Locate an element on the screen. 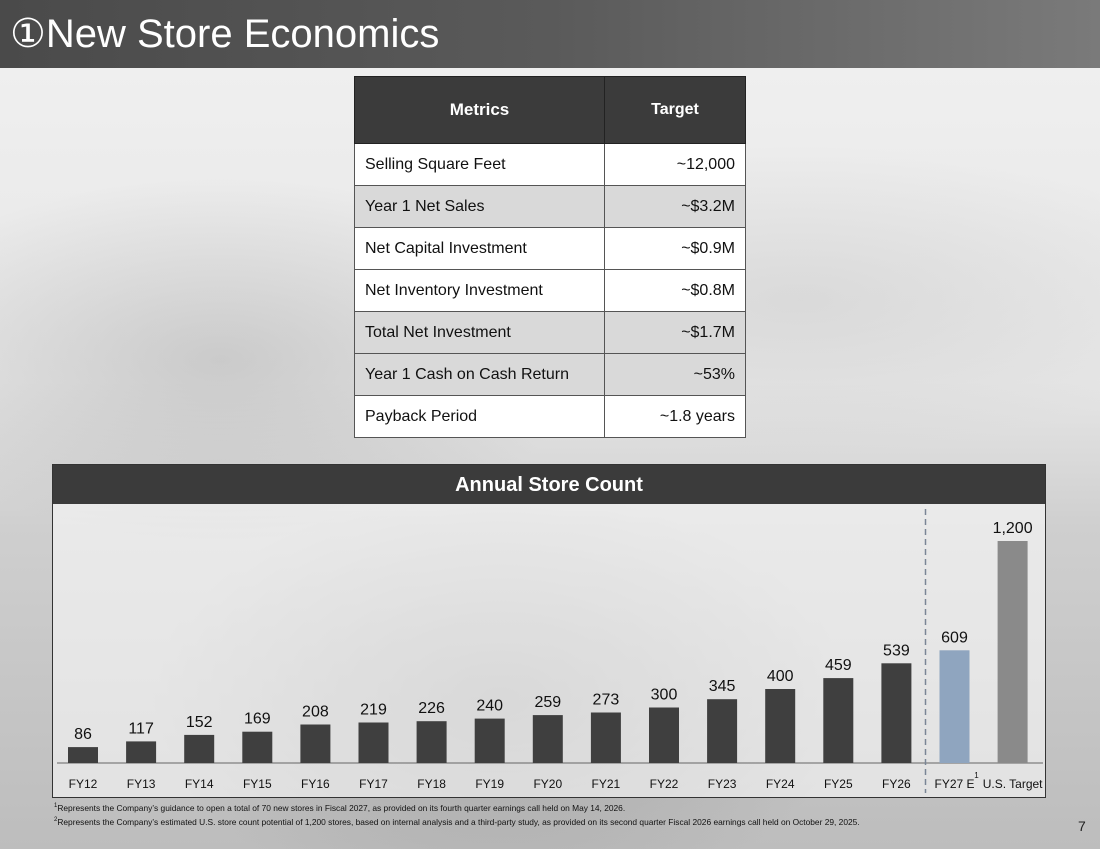 This screenshot has width=1100, height=849. page-title: ①New Store Economics is located at coordinates (224, 34).